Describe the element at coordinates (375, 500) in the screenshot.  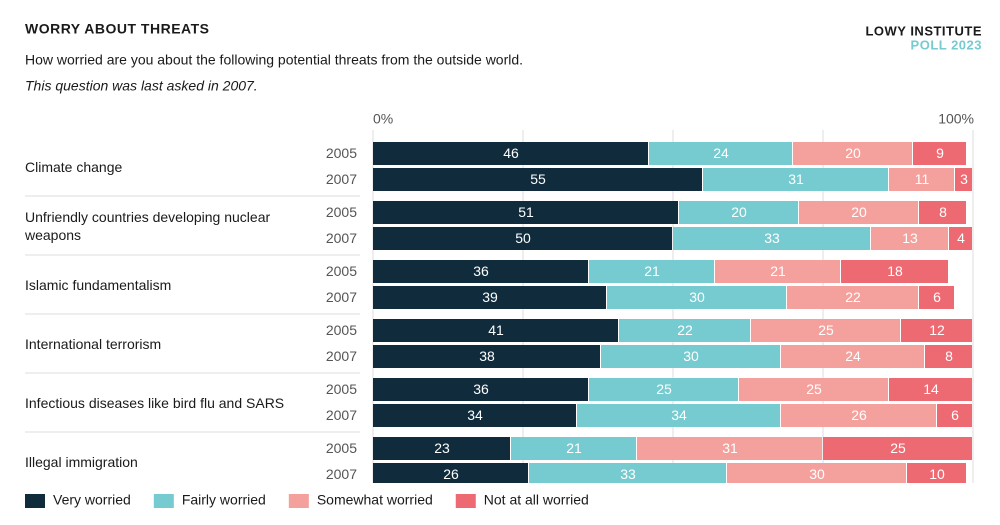
I see `legend-label: Somewhat worried` at that location.